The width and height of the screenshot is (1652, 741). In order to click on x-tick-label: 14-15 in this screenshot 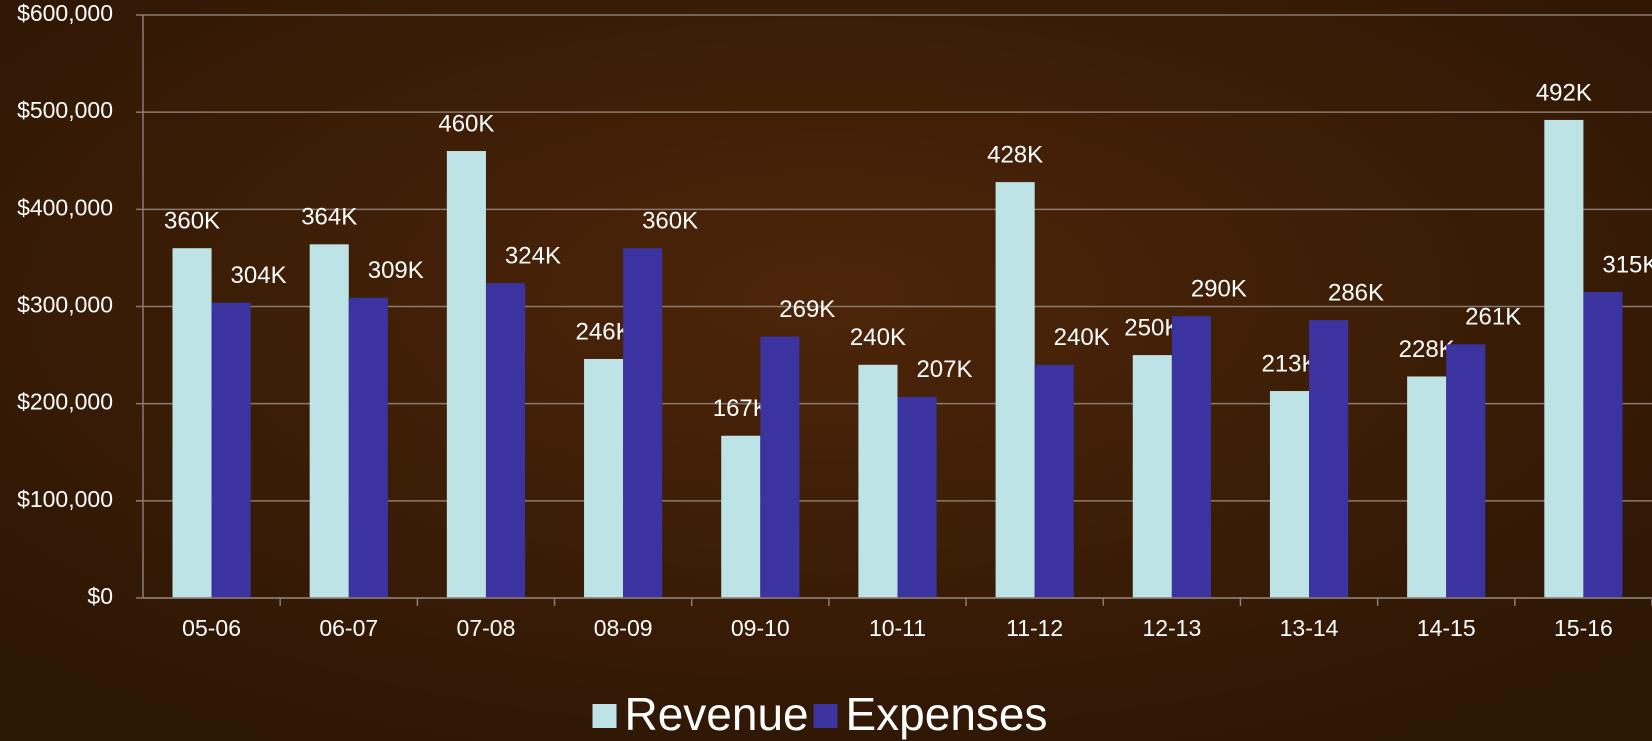, I will do `click(1446, 628)`.